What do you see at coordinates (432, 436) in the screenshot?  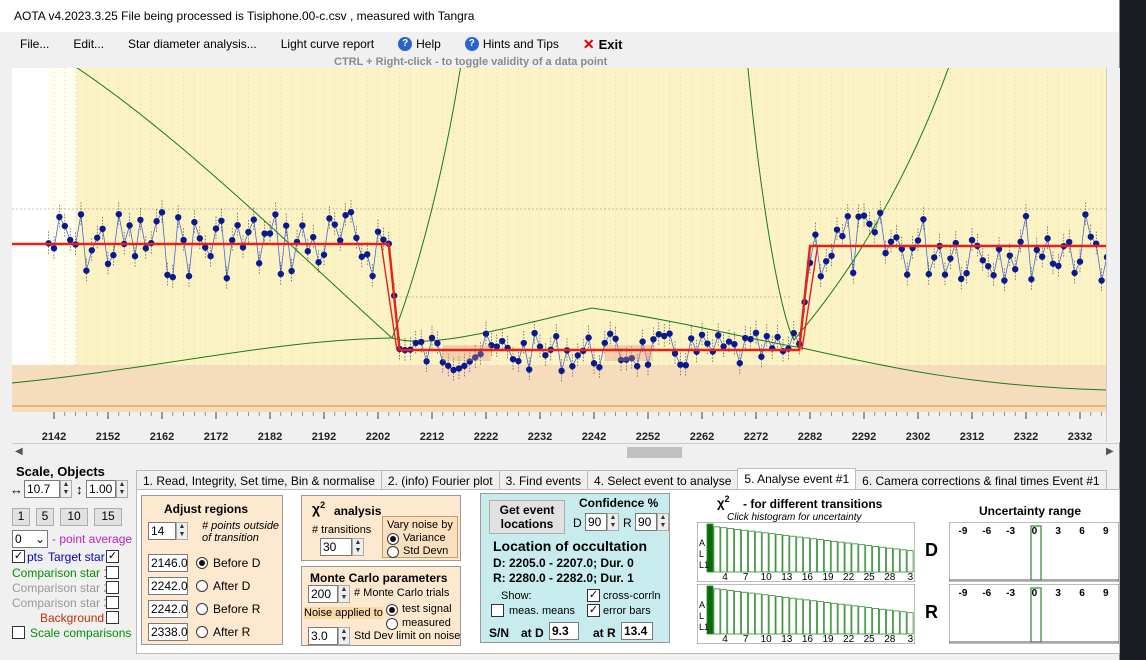 I see `x-tick-label: 2212` at bounding box center [432, 436].